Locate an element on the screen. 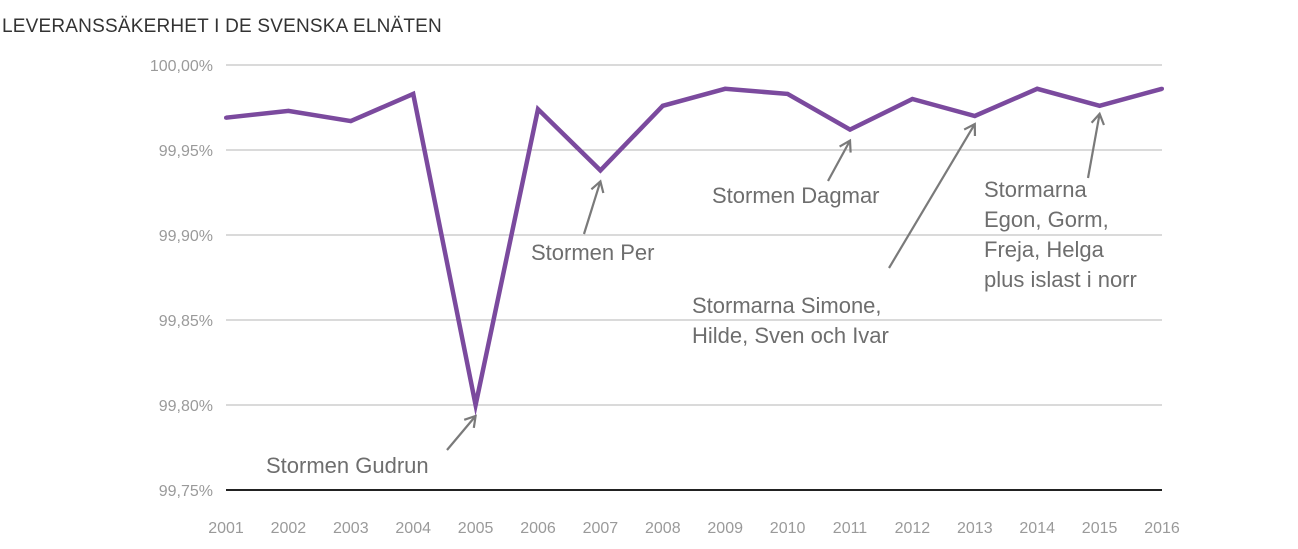 The height and width of the screenshot is (549, 1298). annotation-label: Stormen Dagmar is located at coordinates (796, 195).